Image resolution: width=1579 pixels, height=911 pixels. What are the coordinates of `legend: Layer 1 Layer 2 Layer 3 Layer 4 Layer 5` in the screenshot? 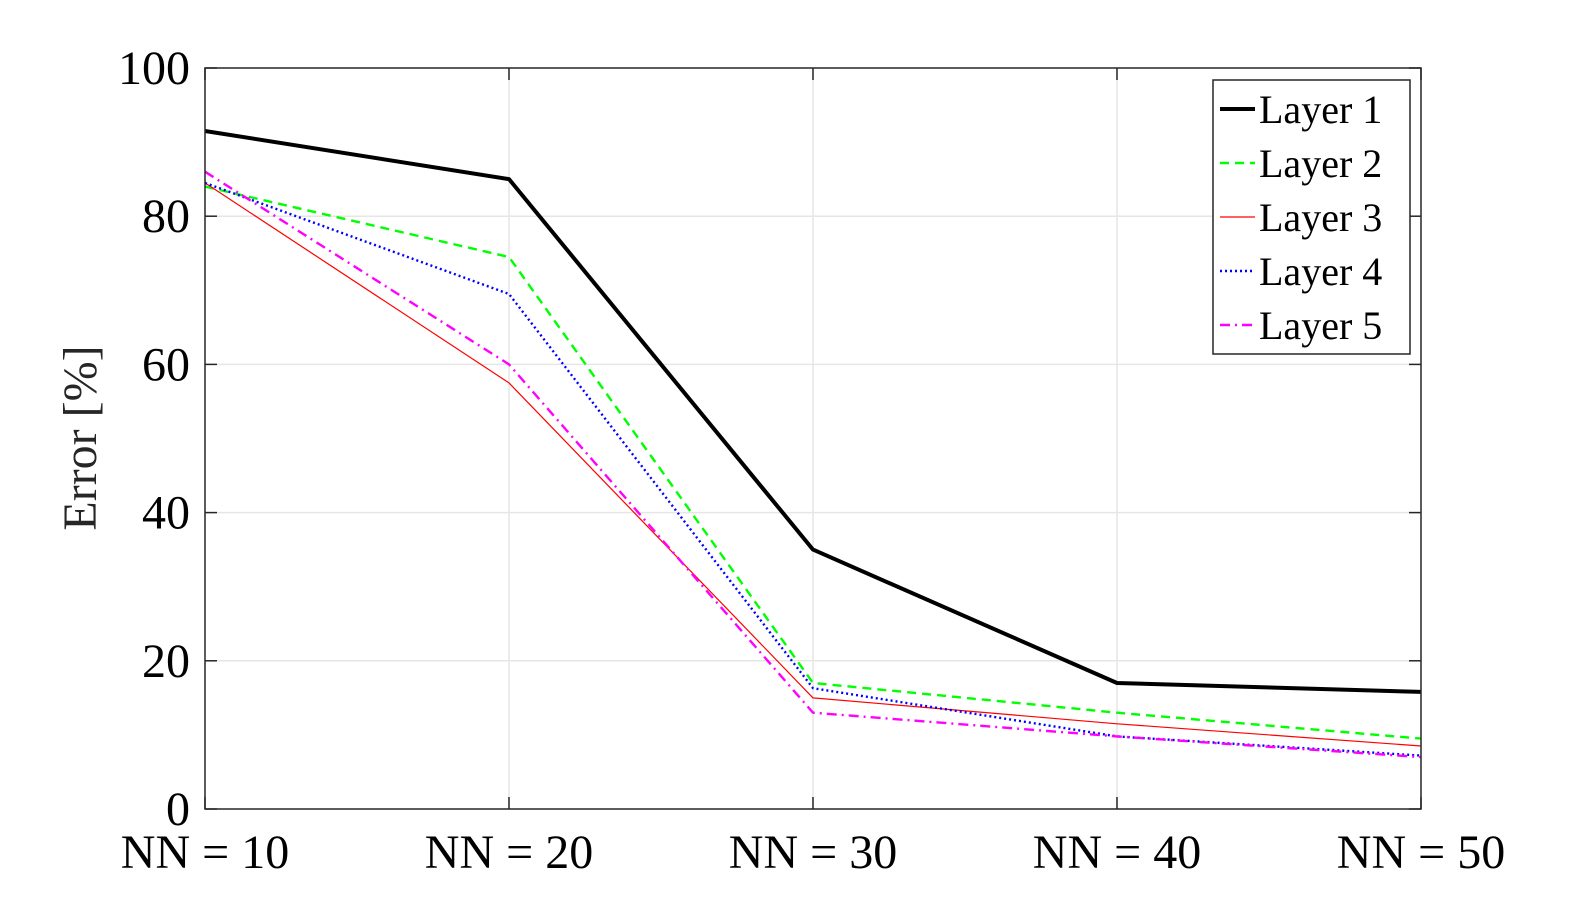 It's located at (1311, 217).